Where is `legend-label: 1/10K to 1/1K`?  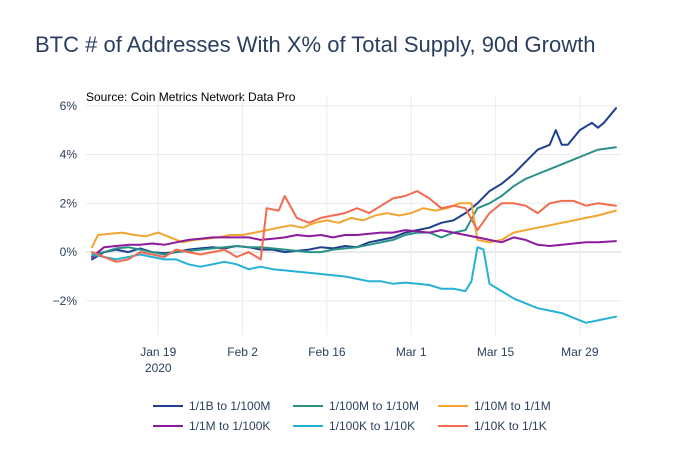
legend-label: 1/10K to 1/1K is located at coordinates (510, 426).